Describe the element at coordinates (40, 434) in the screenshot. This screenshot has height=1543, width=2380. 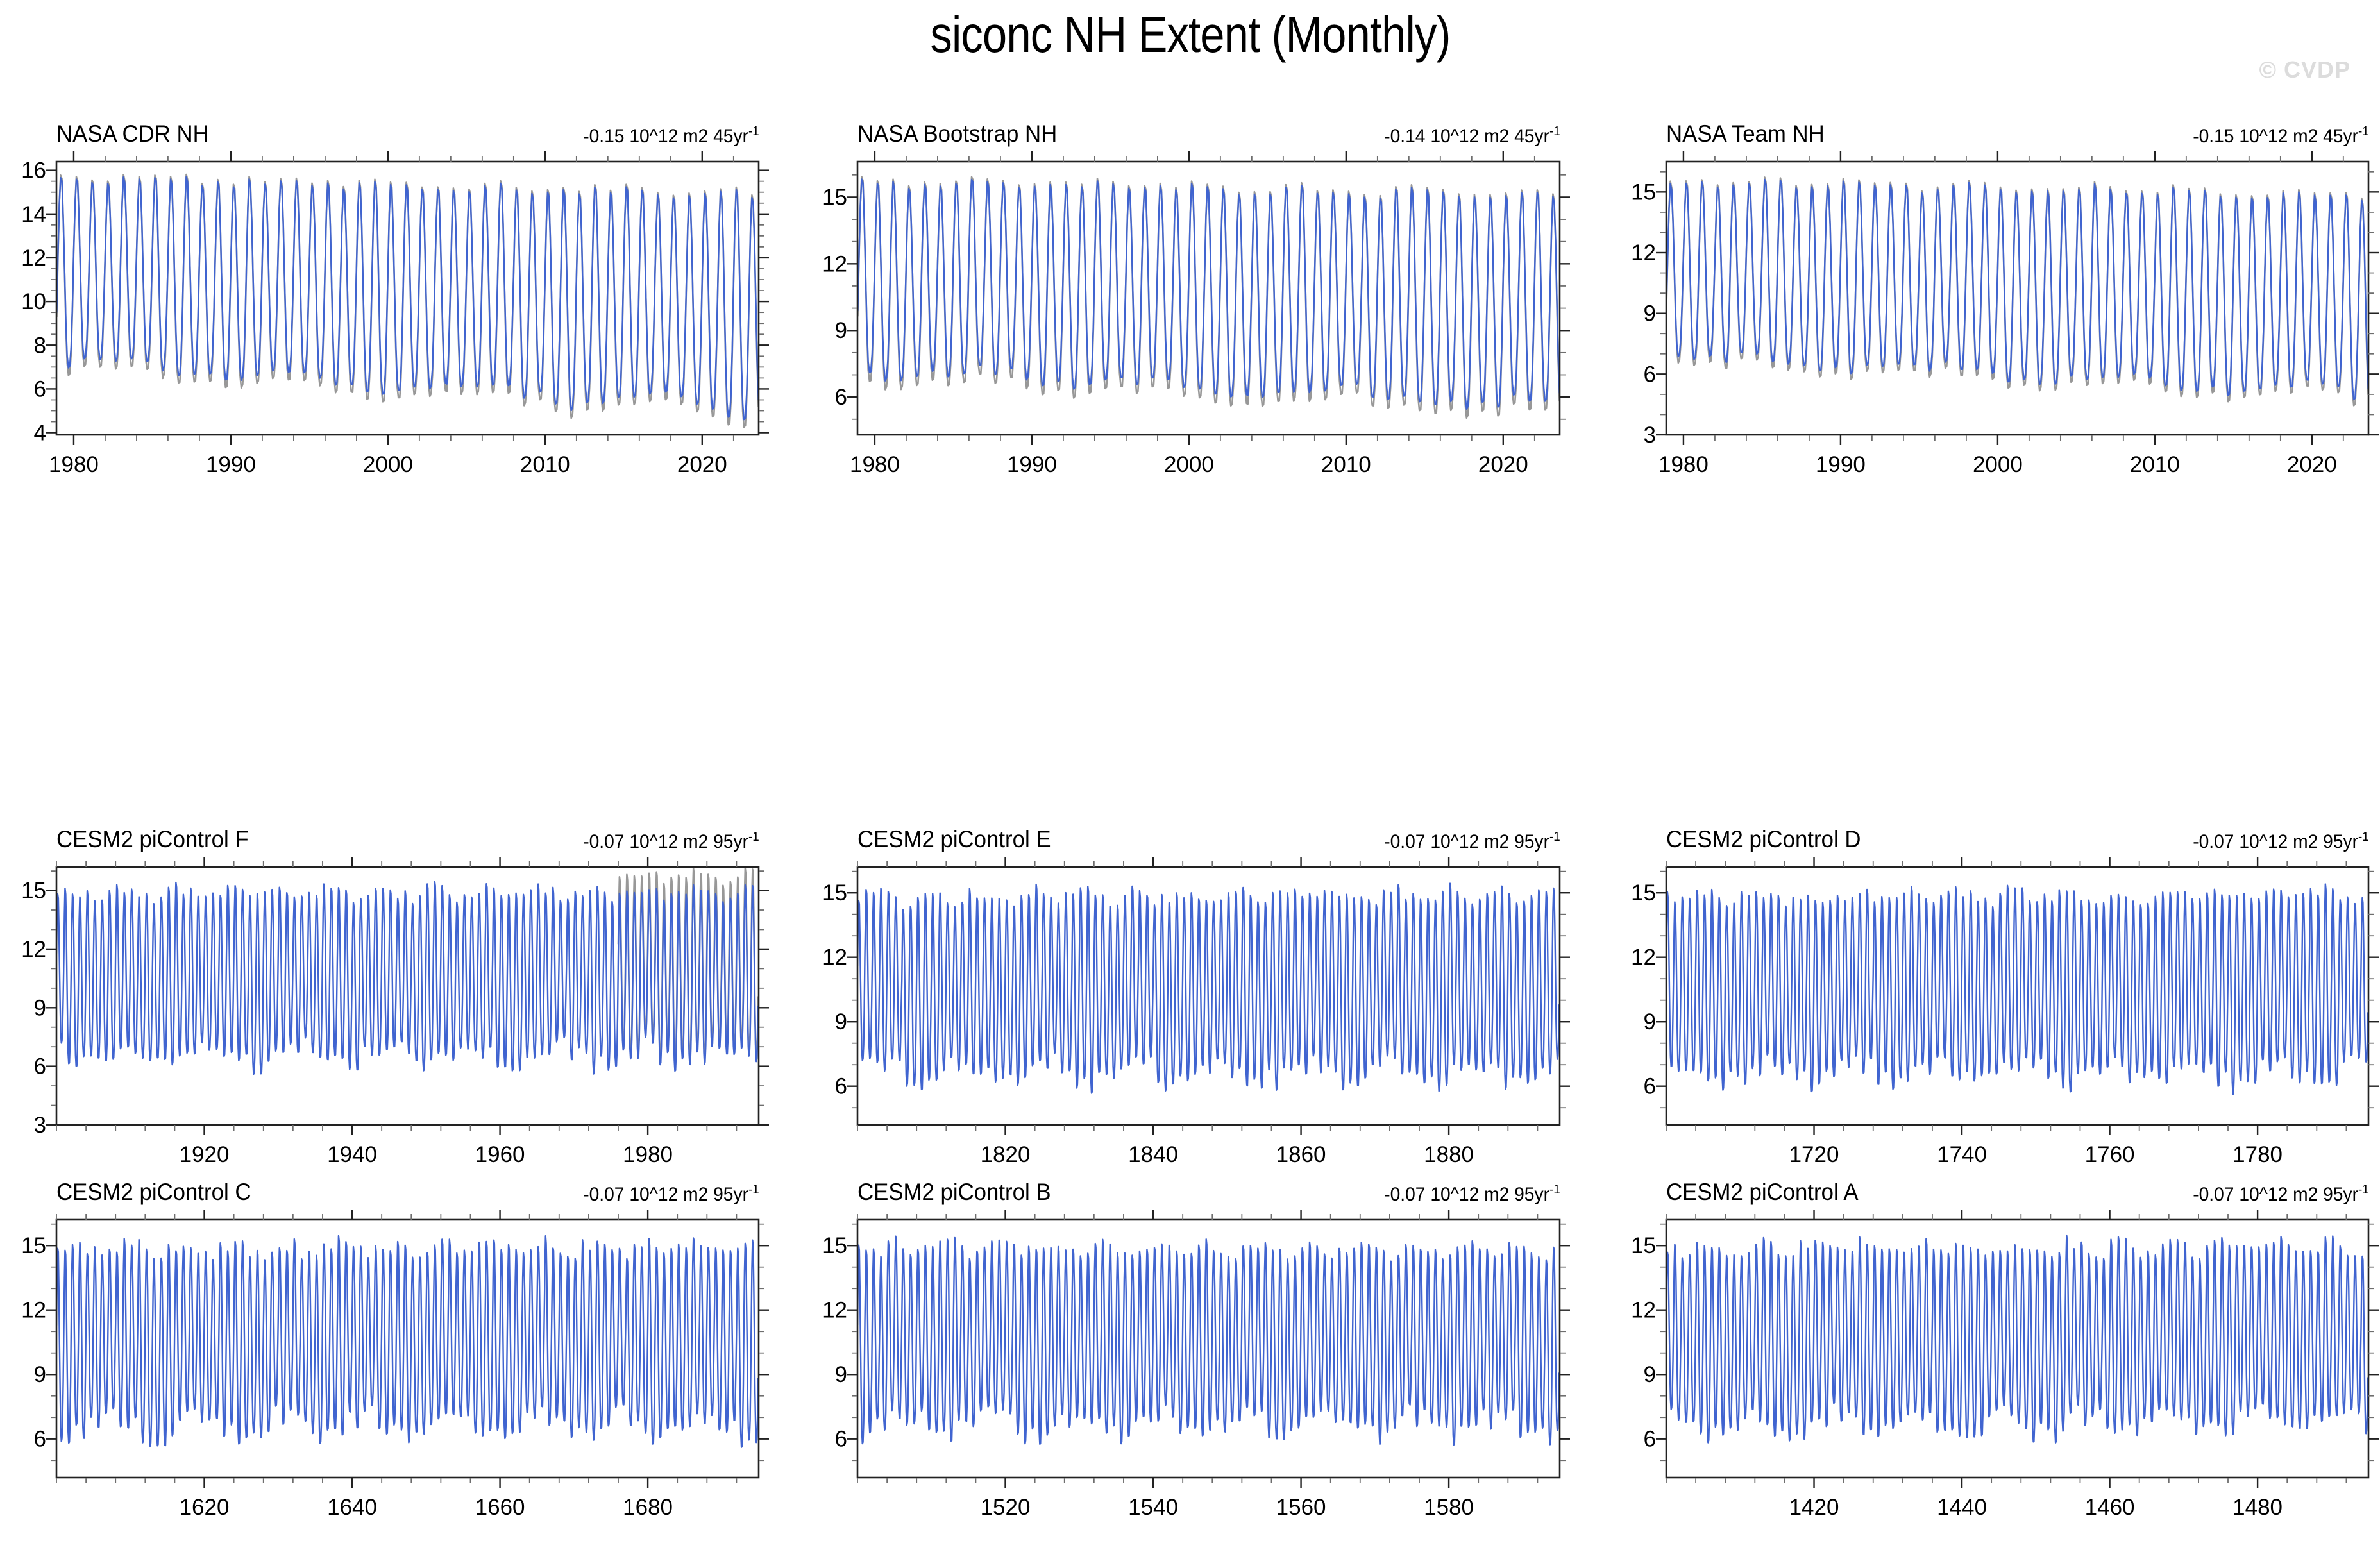
I see `y-tick-label: 4` at that location.